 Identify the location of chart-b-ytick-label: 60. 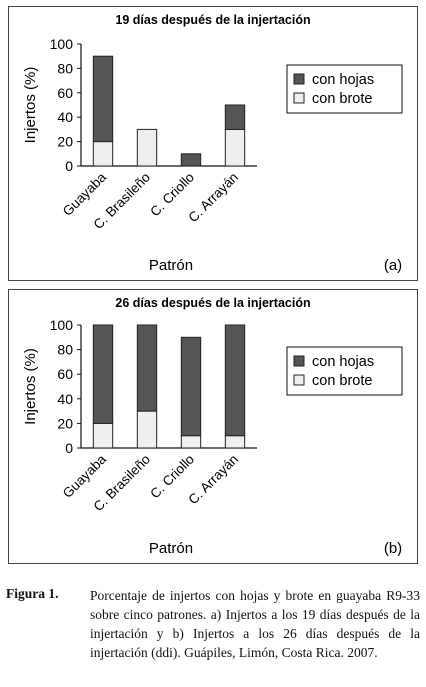
(65, 374).